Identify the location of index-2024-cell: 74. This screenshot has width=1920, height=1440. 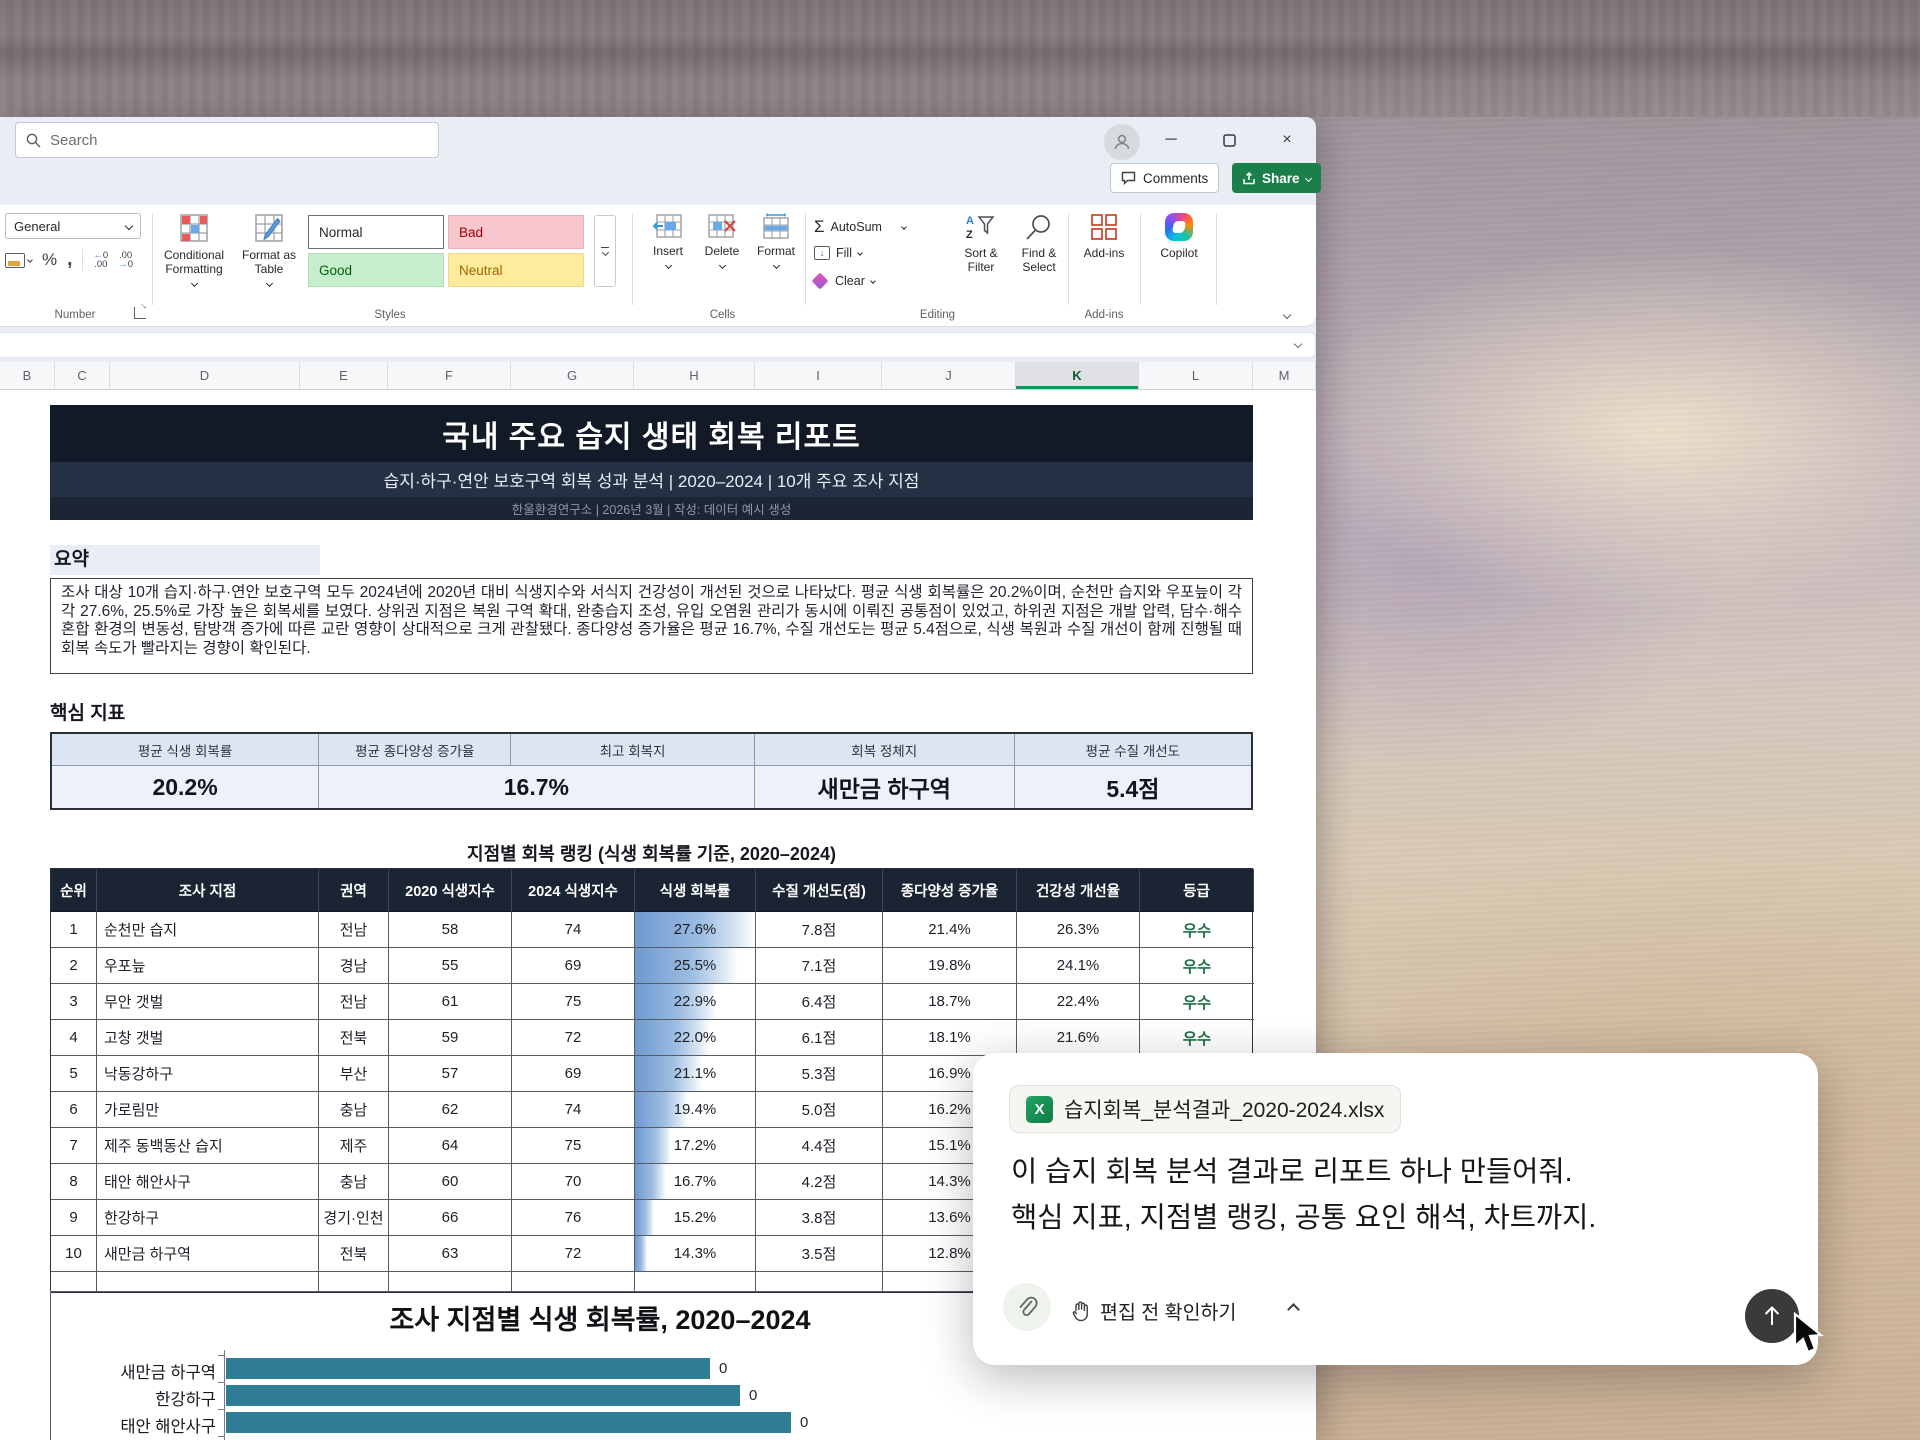
(573, 930).